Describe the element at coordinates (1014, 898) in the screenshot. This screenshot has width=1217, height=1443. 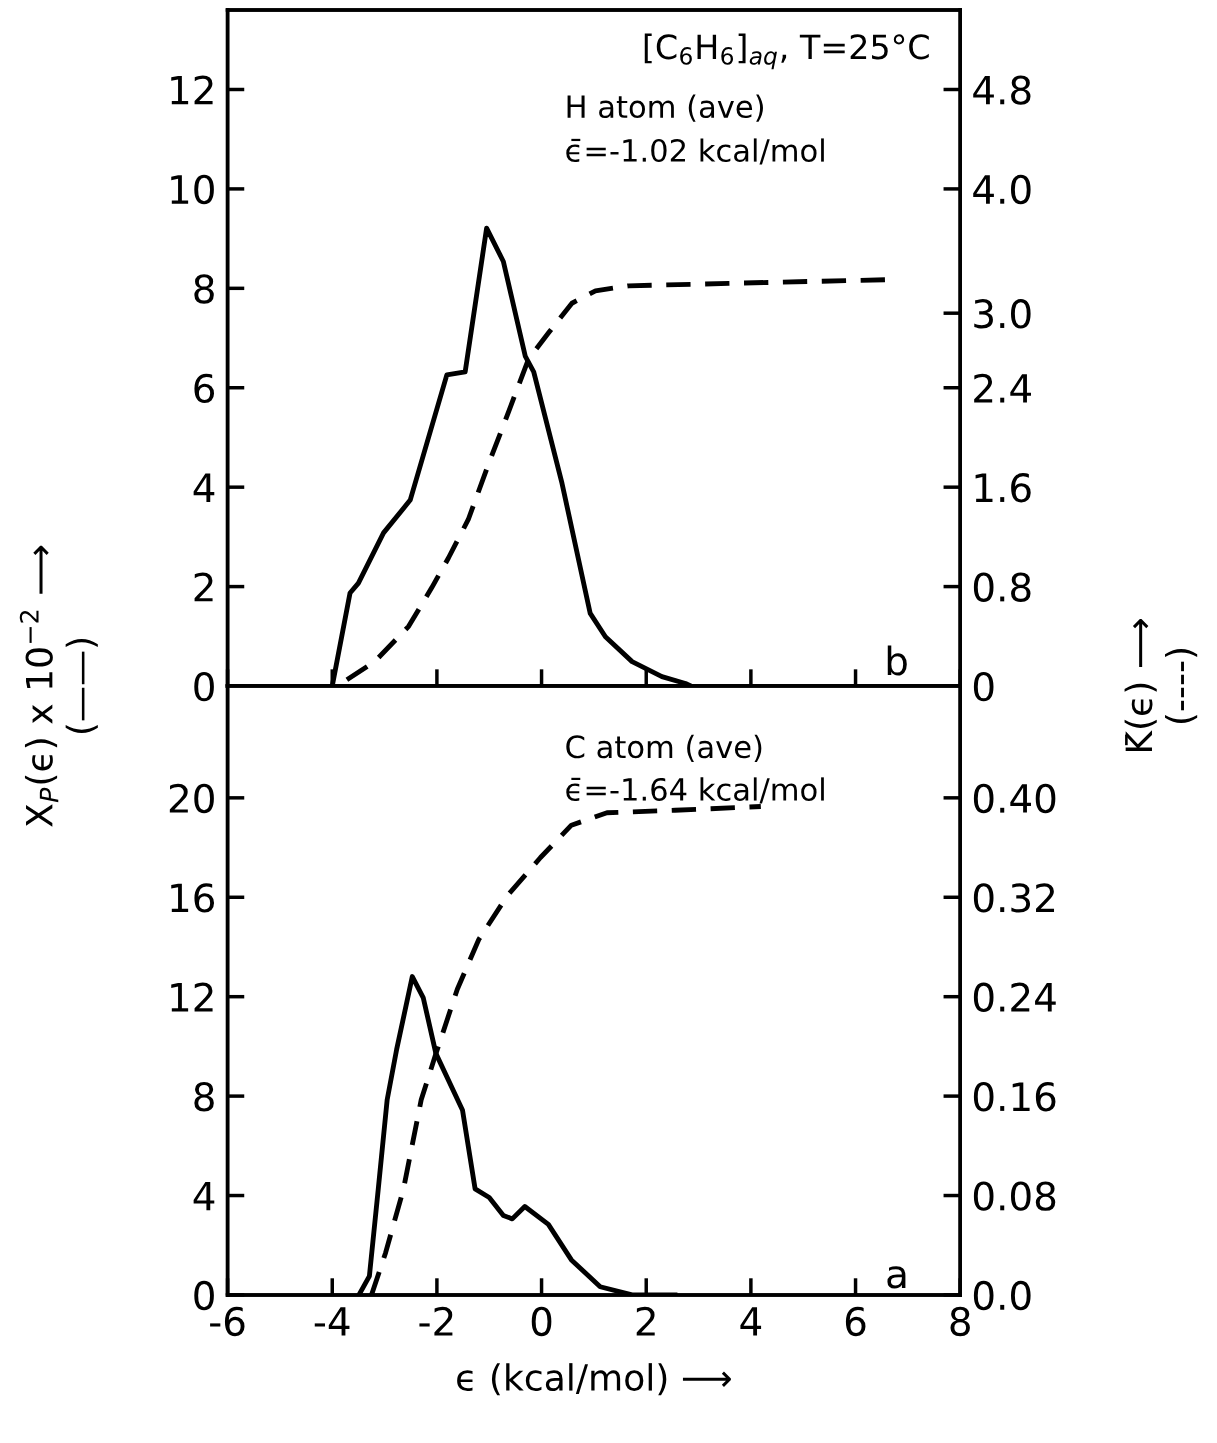
I see `y2-tick-label: 0.32` at that location.